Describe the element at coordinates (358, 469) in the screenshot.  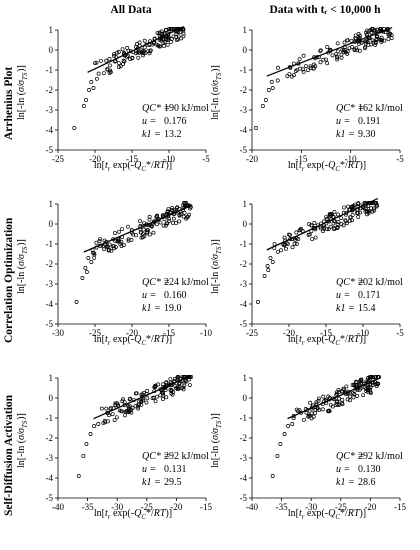
I see `exponent-u: u = 0.130` at that location.